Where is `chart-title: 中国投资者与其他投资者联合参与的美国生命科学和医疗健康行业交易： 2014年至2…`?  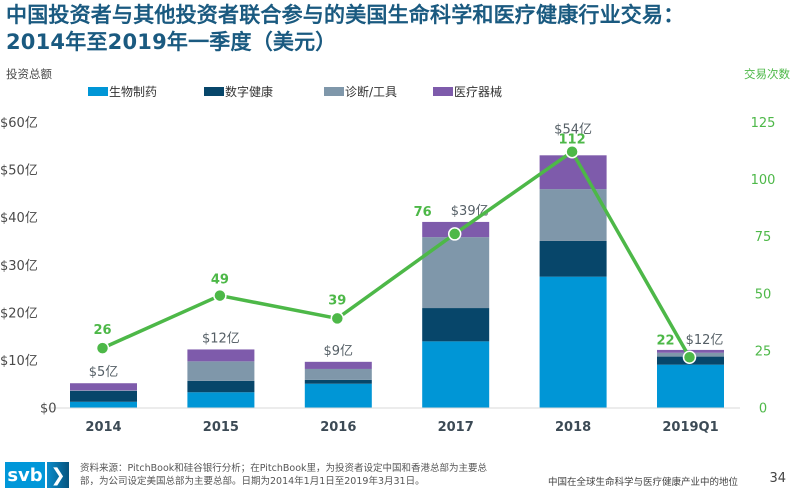 chart-title: 中国投资者与其他投资者联合参与的美国生命科学和医疗健康行业交易： 2014年至2… is located at coordinates (345, 29).